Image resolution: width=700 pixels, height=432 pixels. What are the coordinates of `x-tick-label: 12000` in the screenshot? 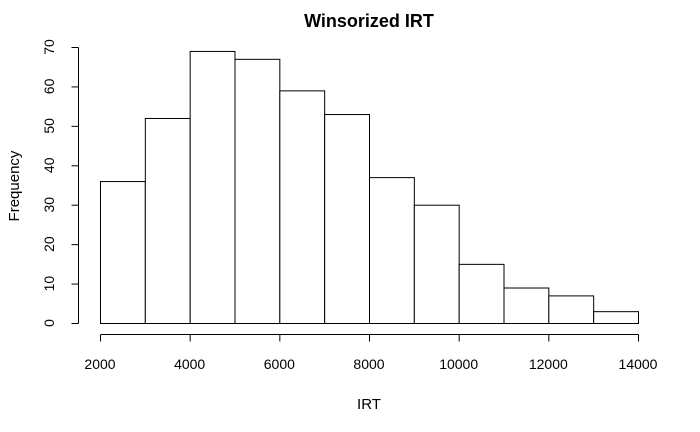 It's located at (548, 364).